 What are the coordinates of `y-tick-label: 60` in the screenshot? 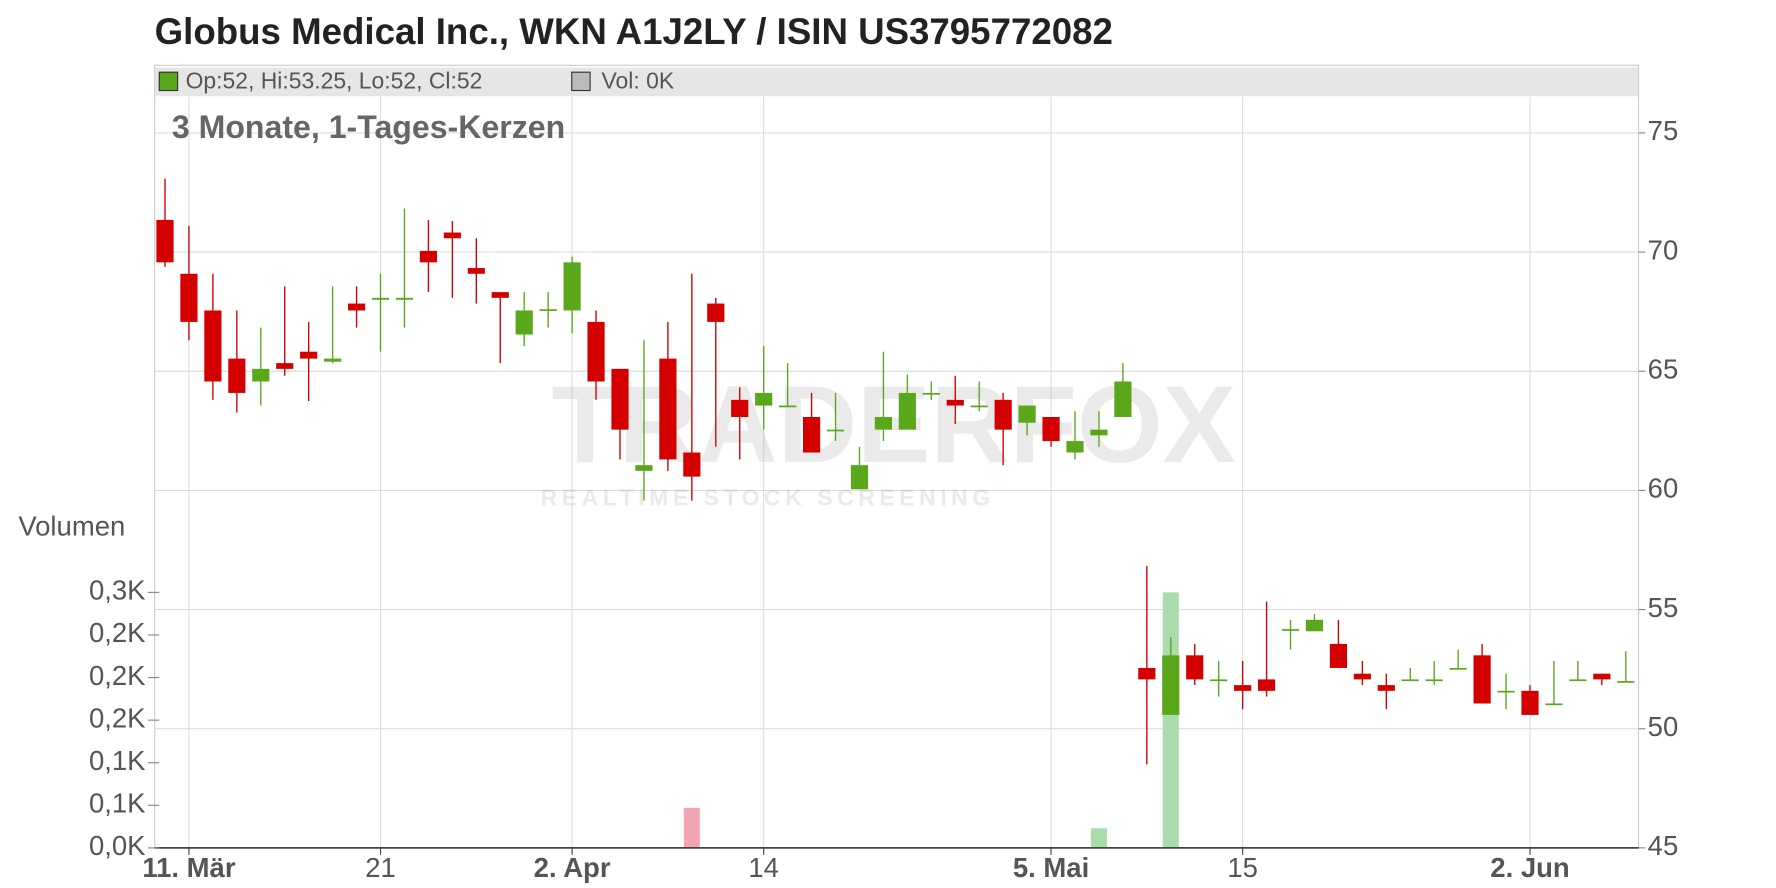 It's located at (1663, 488).